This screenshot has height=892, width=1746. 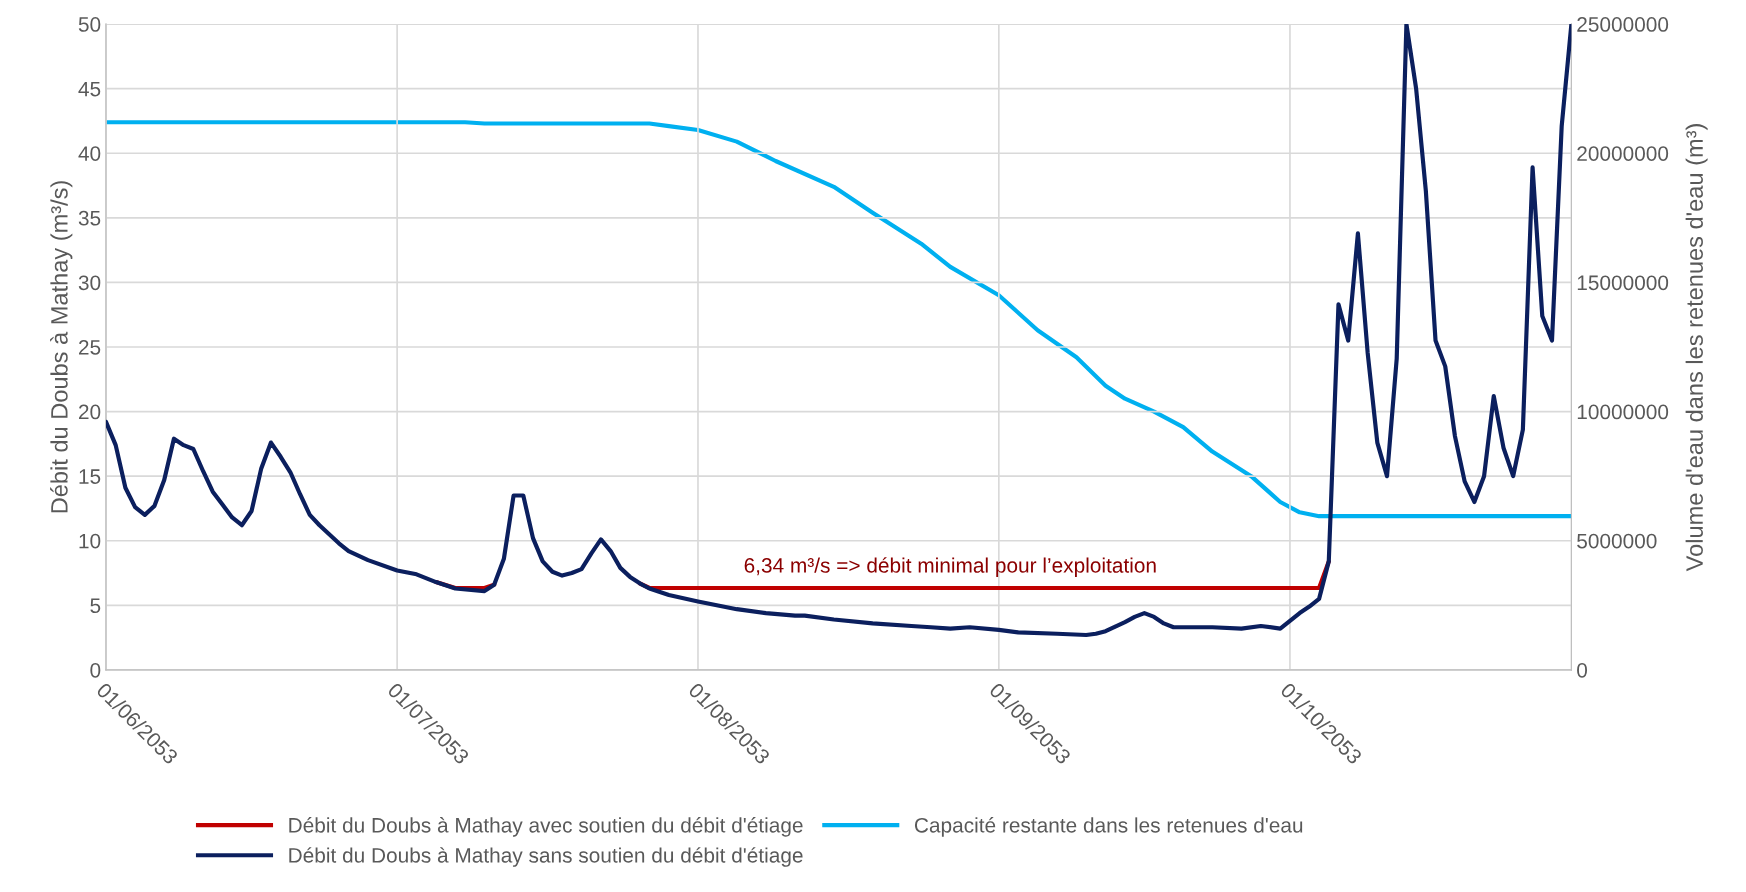 What do you see at coordinates (89, 283) in the screenshot?
I see `y-tick-label: 30` at bounding box center [89, 283].